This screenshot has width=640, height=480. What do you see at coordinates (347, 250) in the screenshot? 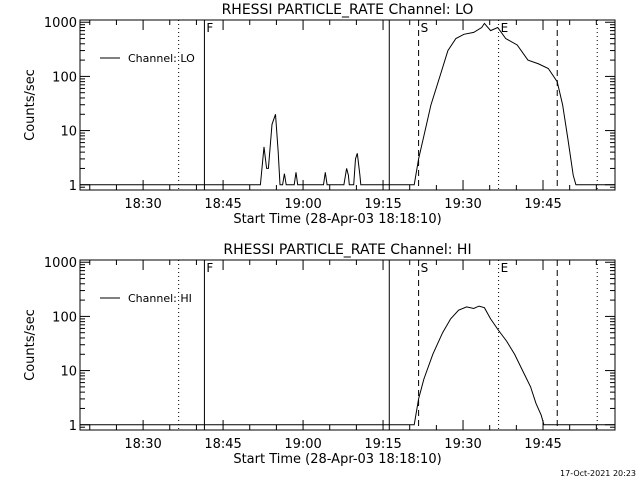
I see `chart-title: RHESSI PARTICLE_RATE Channel: HI` at bounding box center [347, 250].